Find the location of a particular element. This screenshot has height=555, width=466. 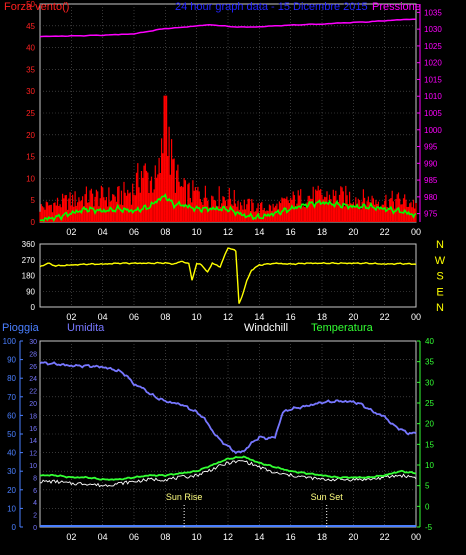

pressure-series is located at coordinates (228, 28).